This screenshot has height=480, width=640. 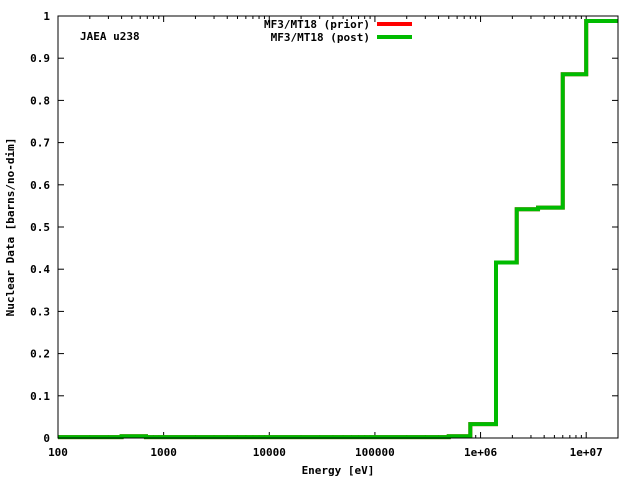 I want to click on x-tick-label: 10000, so click(x=269, y=452).